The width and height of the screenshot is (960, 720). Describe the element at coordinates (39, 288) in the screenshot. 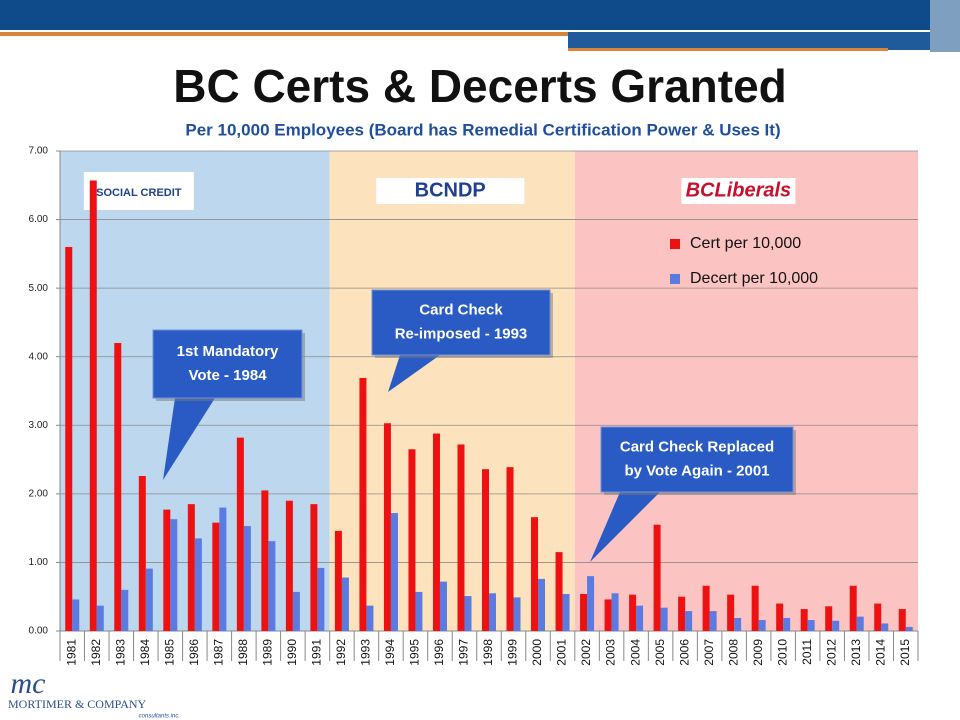

I see `y-tick-label: 5.00` at that location.